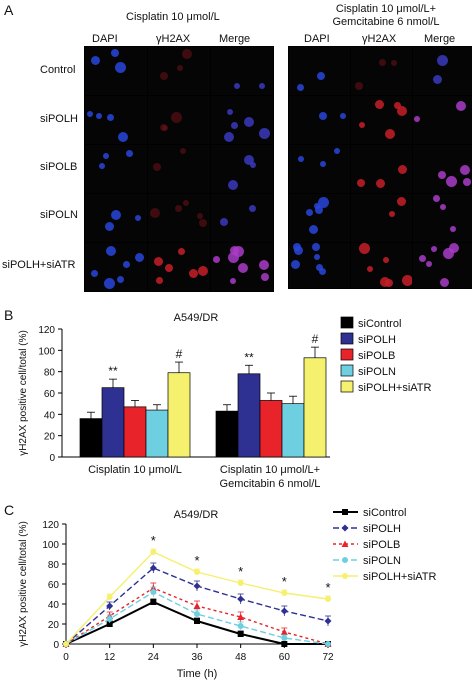  Describe the element at coordinates (179, 267) in the screenshot. I see `micrograph-r4-c1` at that location.